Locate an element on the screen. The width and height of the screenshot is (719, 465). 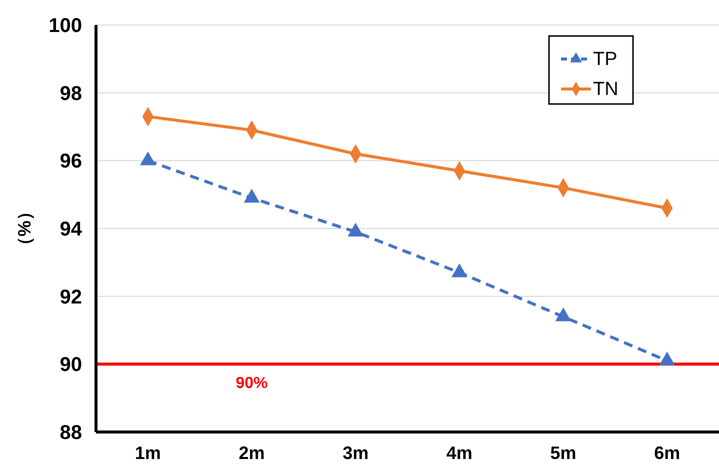
y-tick-label: 94 is located at coordinates (71, 229).